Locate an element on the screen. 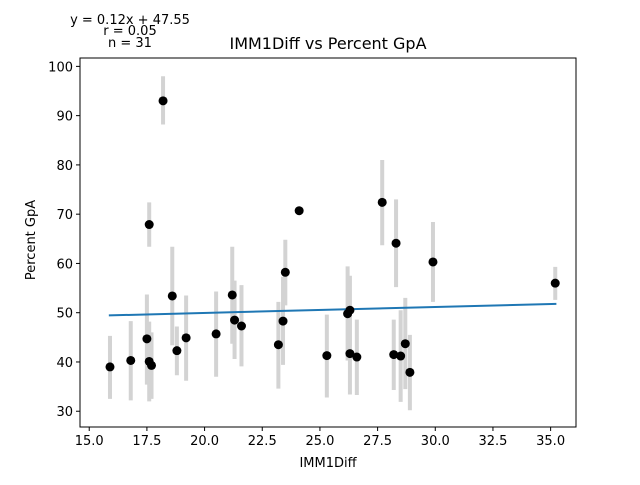  sample-size-label: n = 31 is located at coordinates (130, 43).